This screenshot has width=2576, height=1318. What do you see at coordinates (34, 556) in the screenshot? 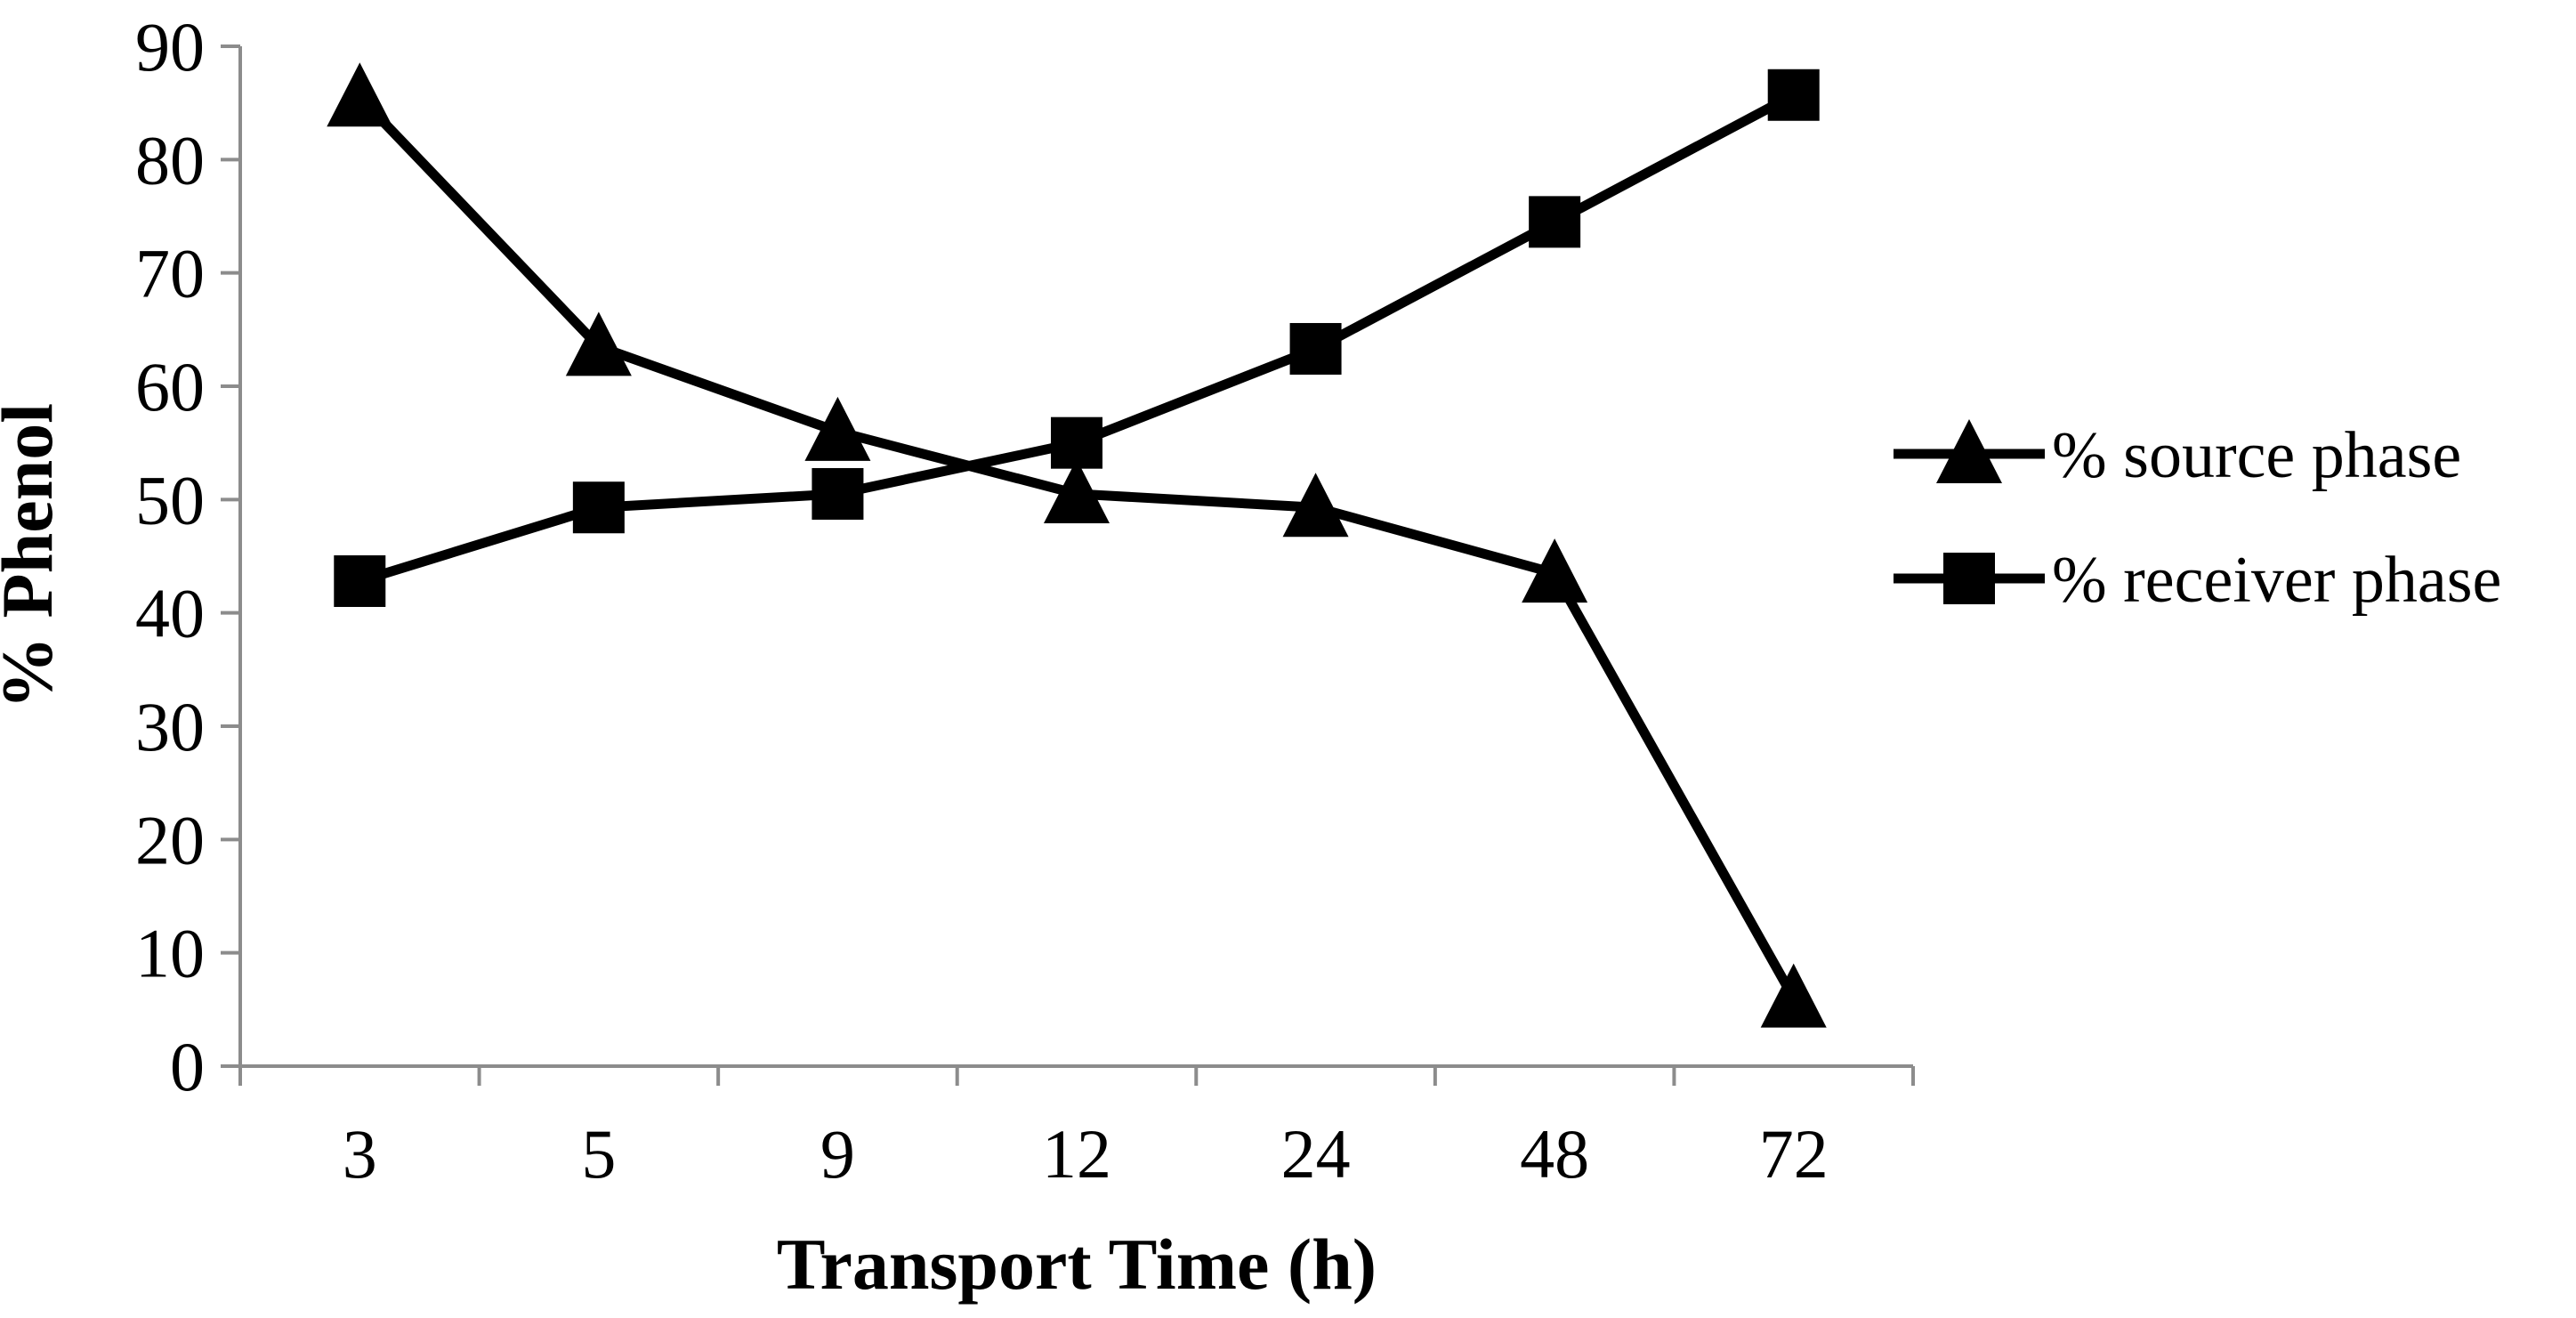
I see `y-axis-title: % Phenol` at bounding box center [34, 556].